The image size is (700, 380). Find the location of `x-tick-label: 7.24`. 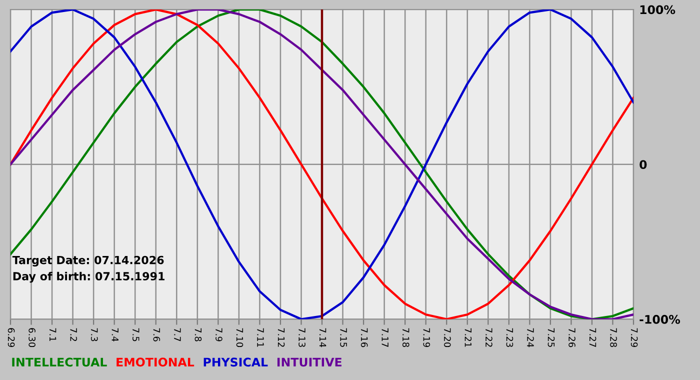

x-tick-label: 7.24 is located at coordinates (530, 338).